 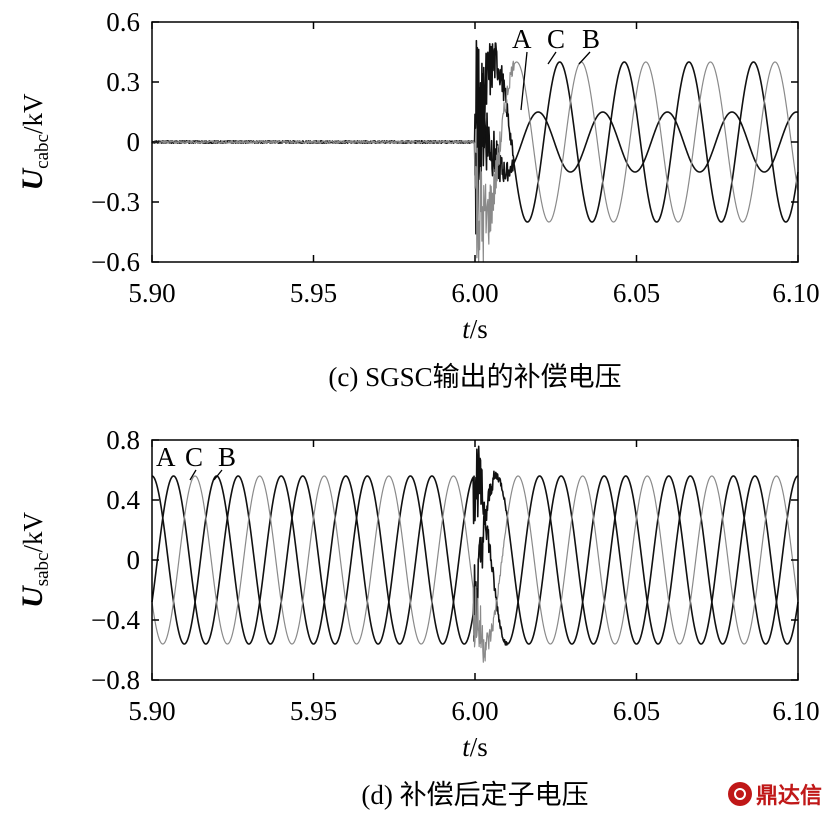 What do you see at coordinates (123, 500) in the screenshot?
I see `chart-d-ytick-label: 0.4` at bounding box center [123, 500].